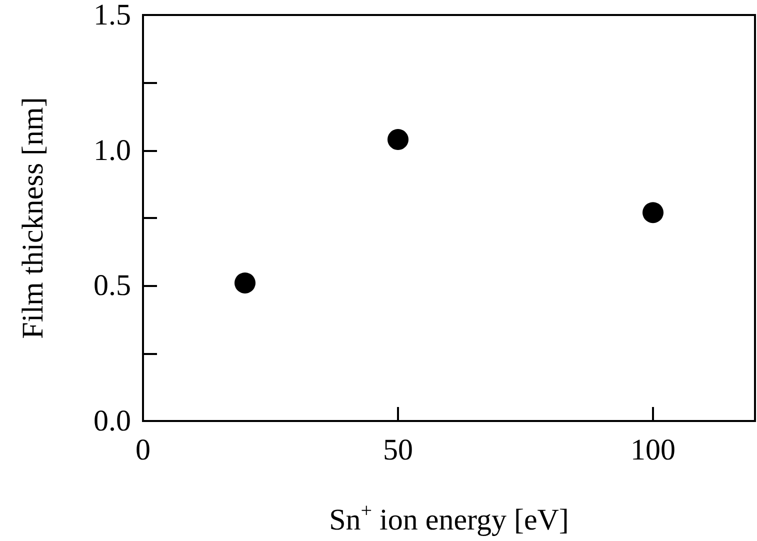  What do you see at coordinates (112, 150) in the screenshot?
I see `y-tick-label: 1.0` at bounding box center [112, 150].